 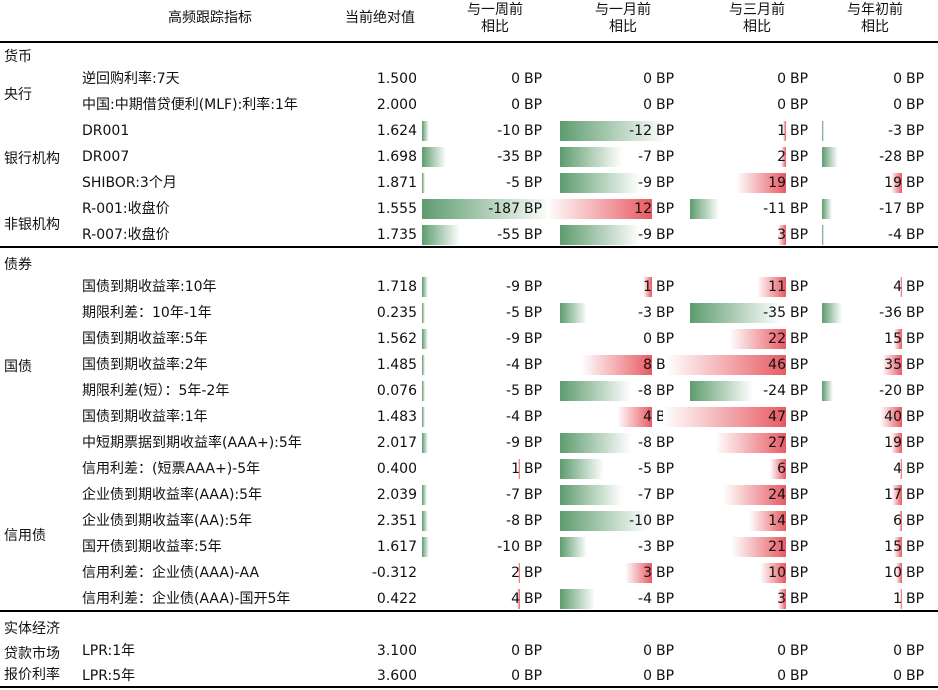 What do you see at coordinates (109, 676) in the screenshot?
I see `row-label: LPR:5年` at bounding box center [109, 676].